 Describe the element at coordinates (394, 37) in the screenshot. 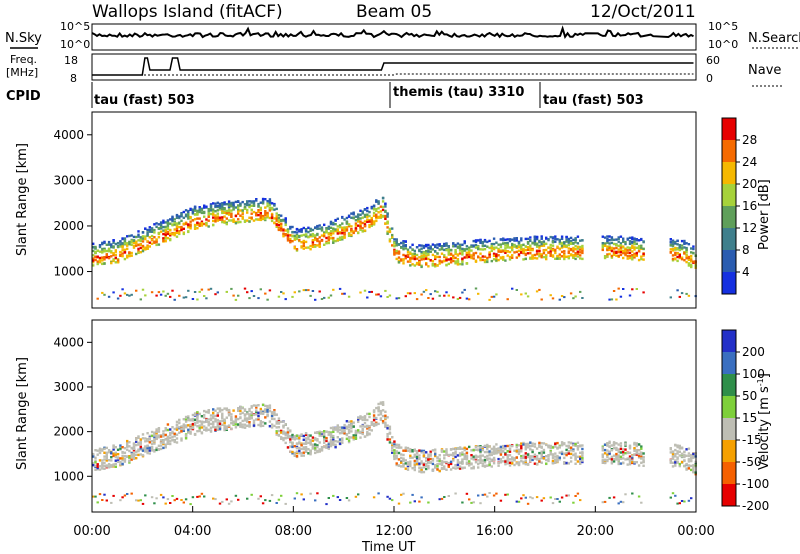

I see `noise-panel-frame` at that location.